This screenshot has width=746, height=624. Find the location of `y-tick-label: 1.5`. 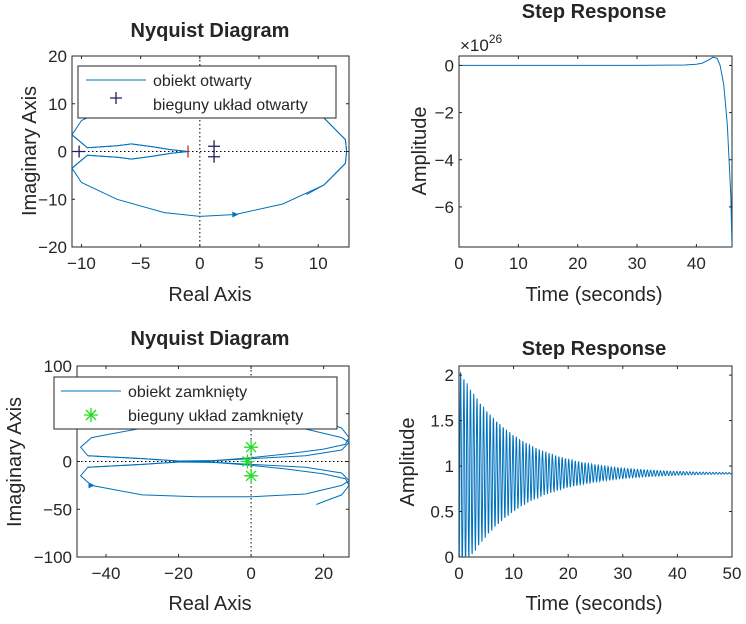

y-tick-label: 1.5 is located at coordinates (442, 421).